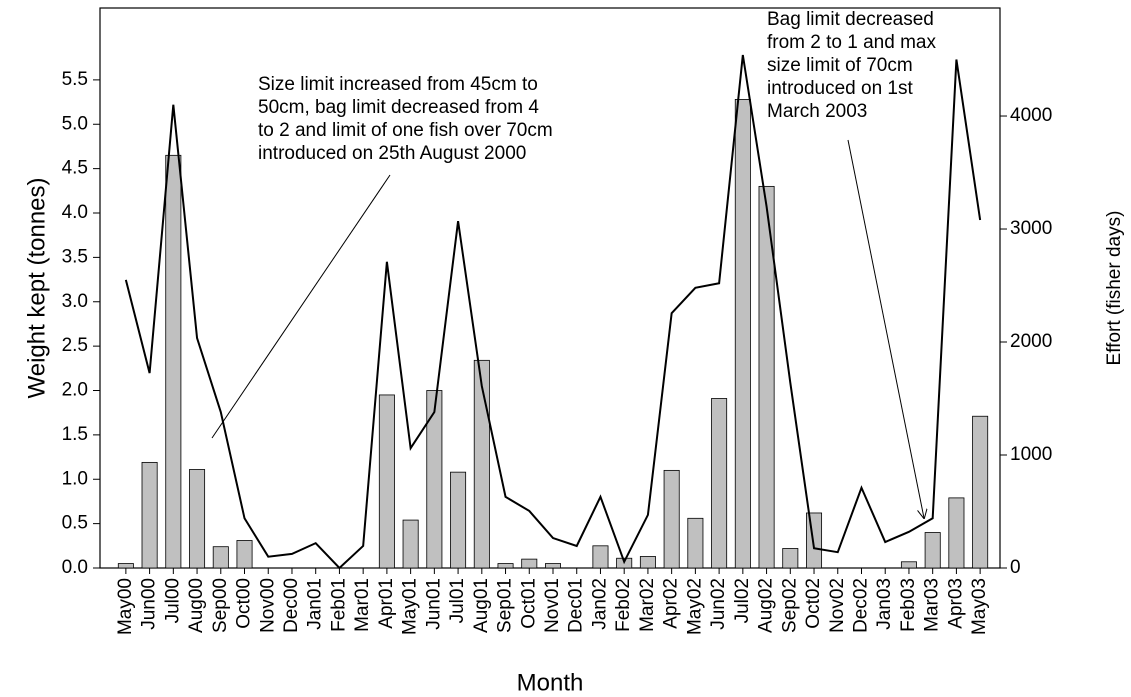  Describe the element at coordinates (766, 605) in the screenshot. I see `x-tick-label: Aug02` at that location.